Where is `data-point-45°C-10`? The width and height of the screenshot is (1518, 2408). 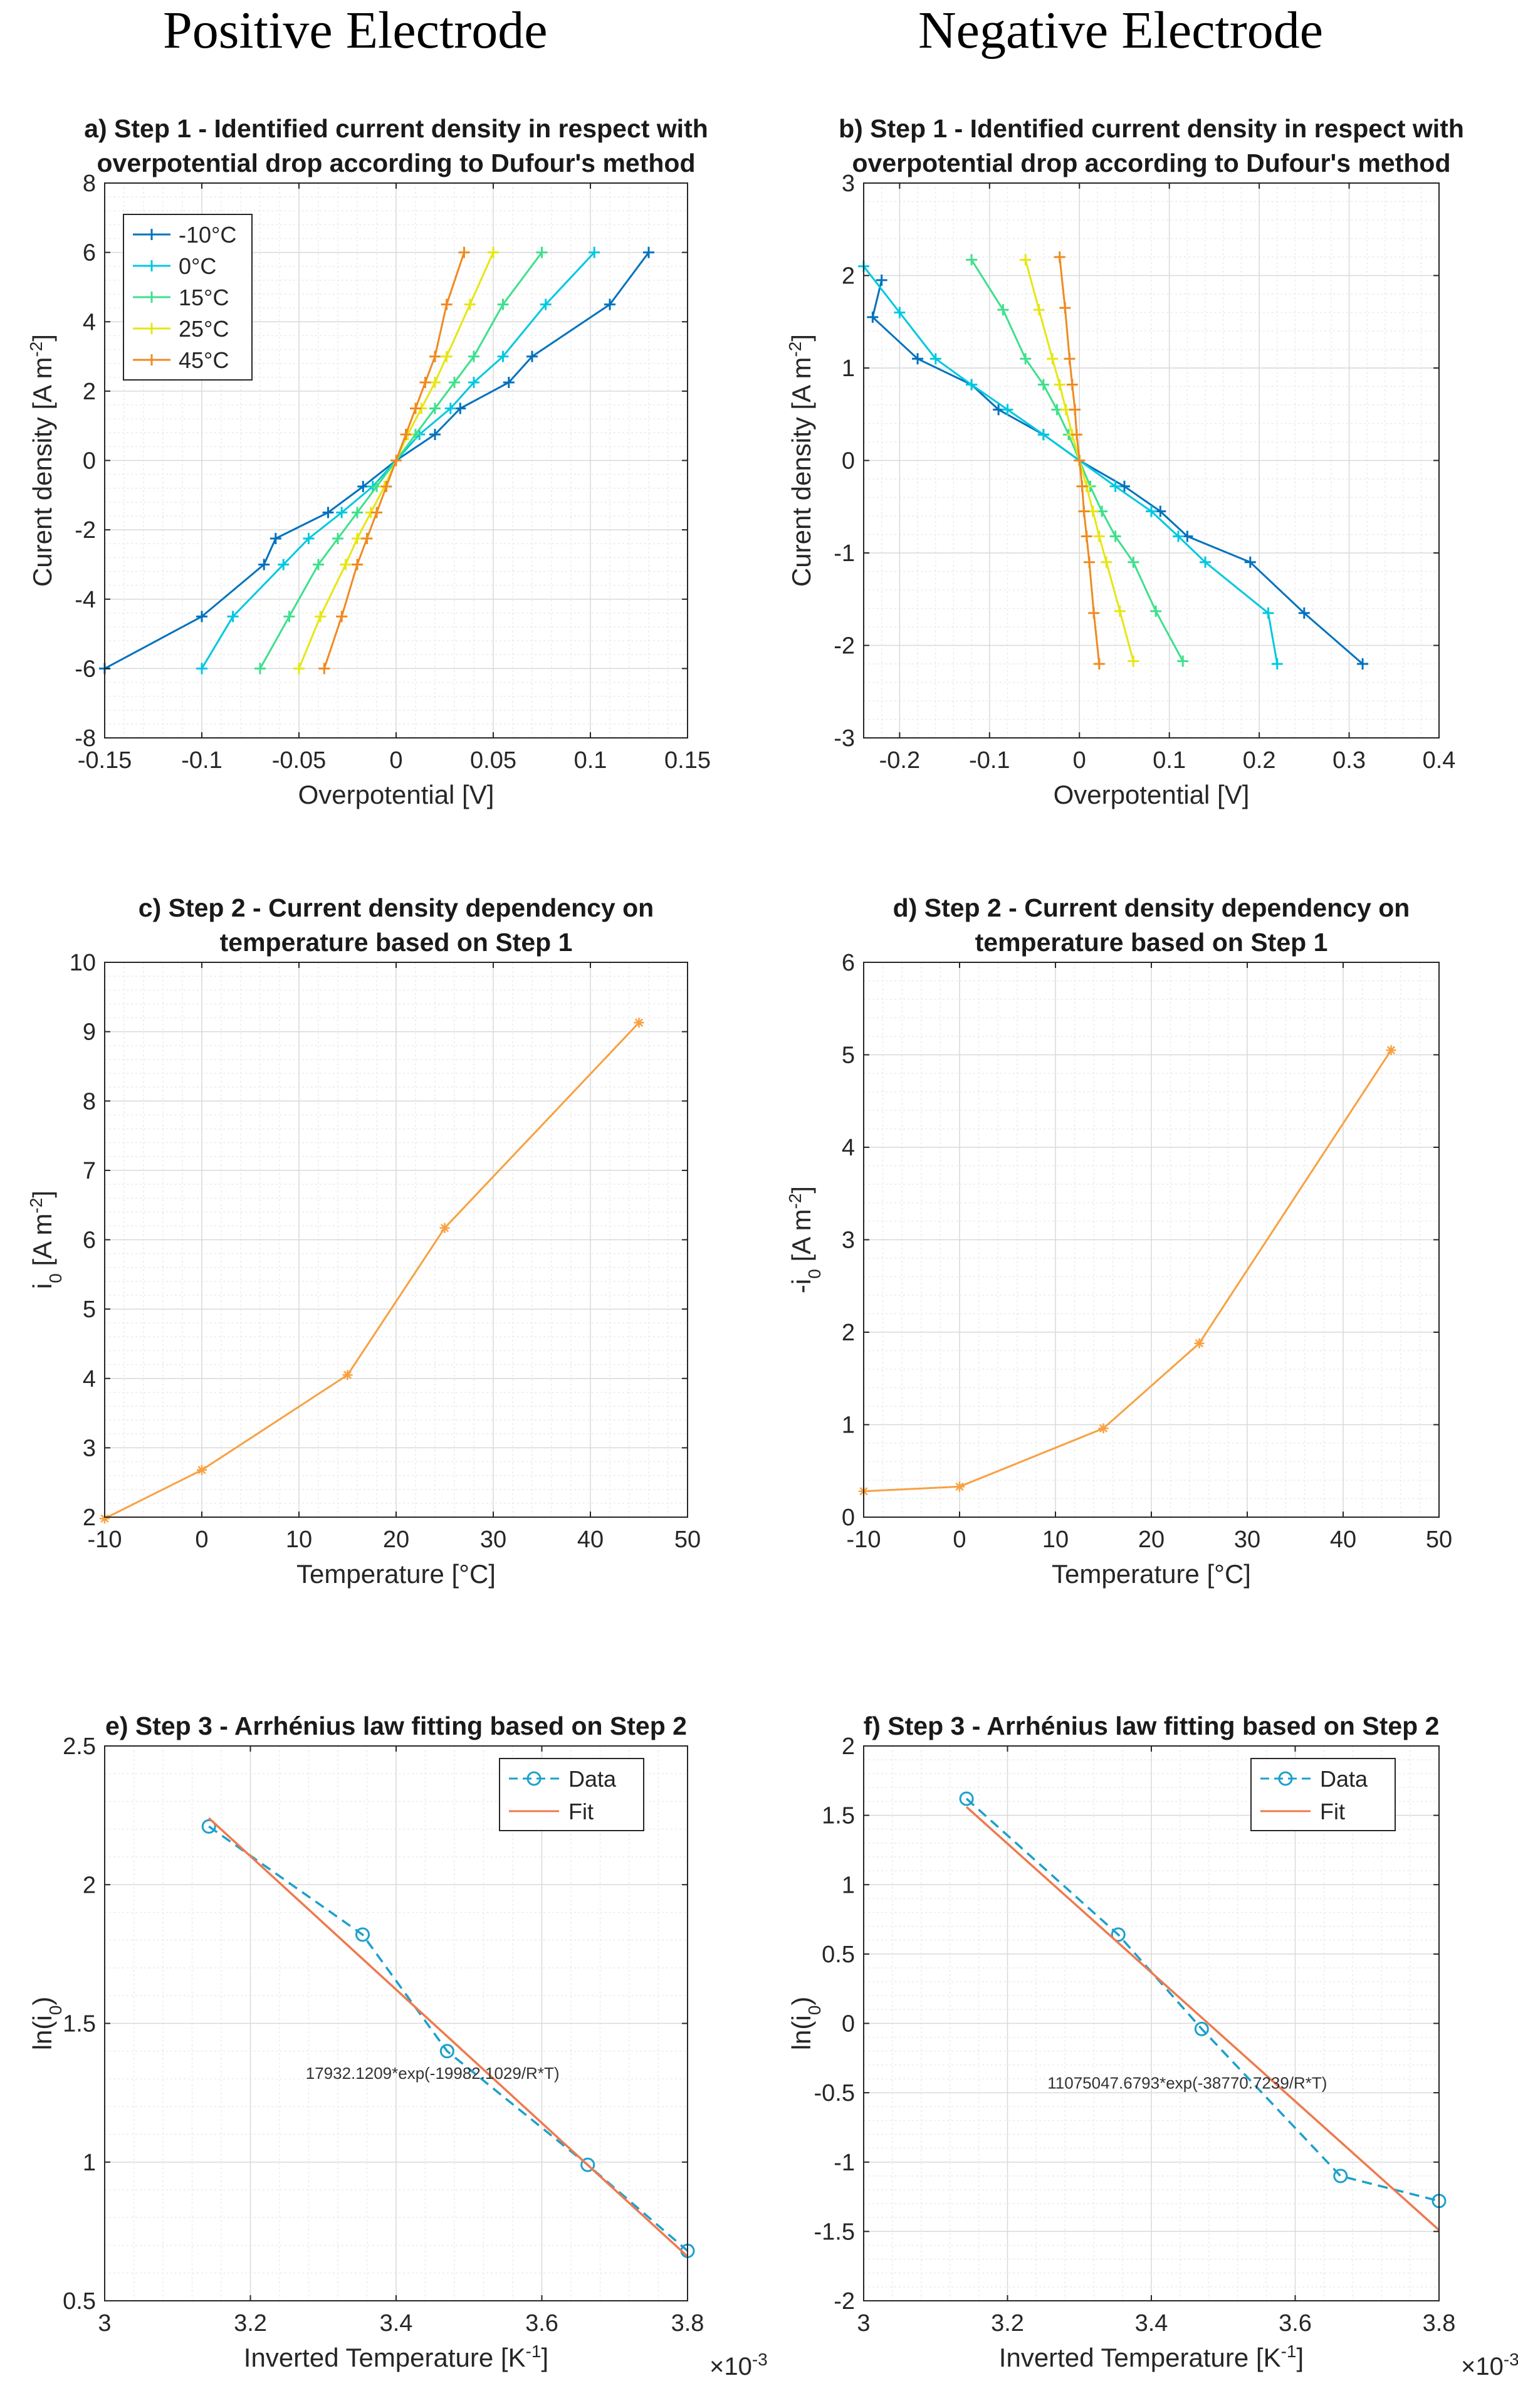 data-point-45°C-10 is located at coordinates (435, 356).